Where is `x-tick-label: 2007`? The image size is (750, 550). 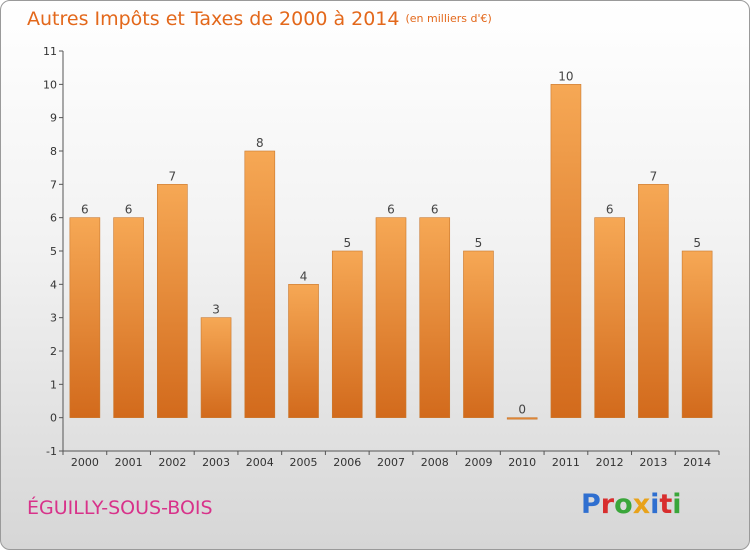 x-tick-label: 2007 is located at coordinates (391, 462).